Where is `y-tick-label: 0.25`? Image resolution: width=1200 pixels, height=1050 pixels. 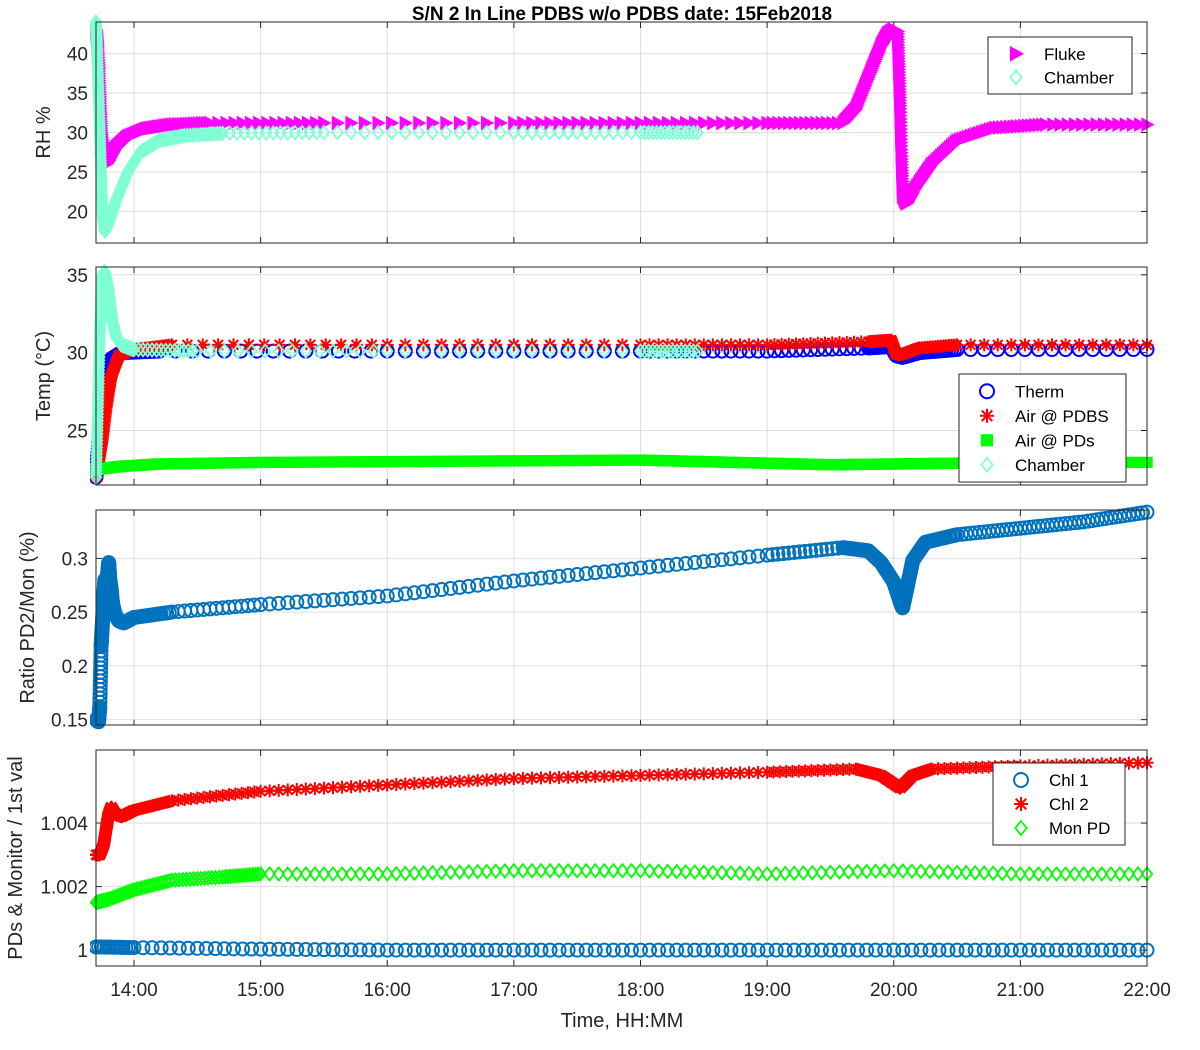
y-tick-label: 0.25 is located at coordinates (69, 613).